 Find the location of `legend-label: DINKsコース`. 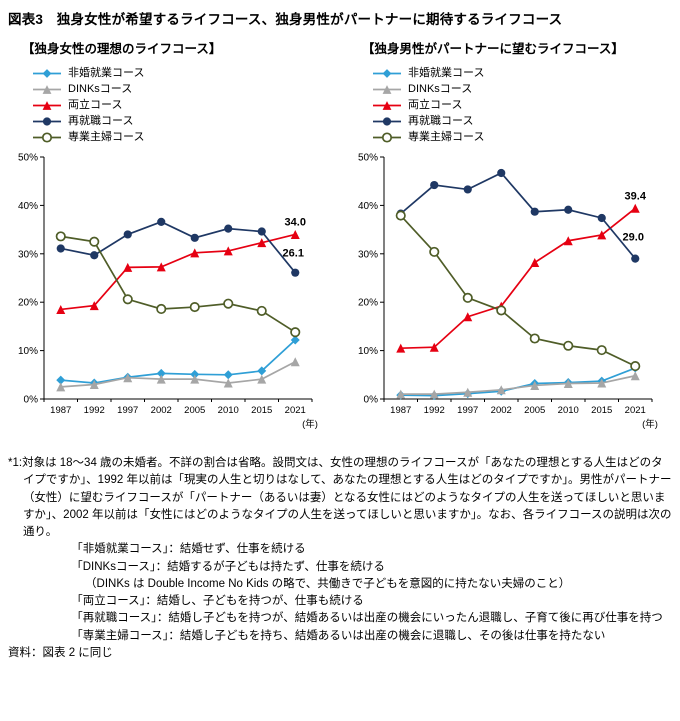

legend-label: DINKsコース is located at coordinates (100, 89).